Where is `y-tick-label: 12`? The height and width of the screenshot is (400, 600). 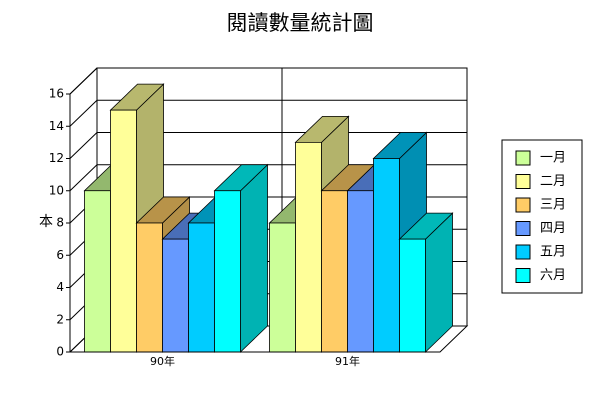
y-tick-label: 12 is located at coordinates (56, 158).